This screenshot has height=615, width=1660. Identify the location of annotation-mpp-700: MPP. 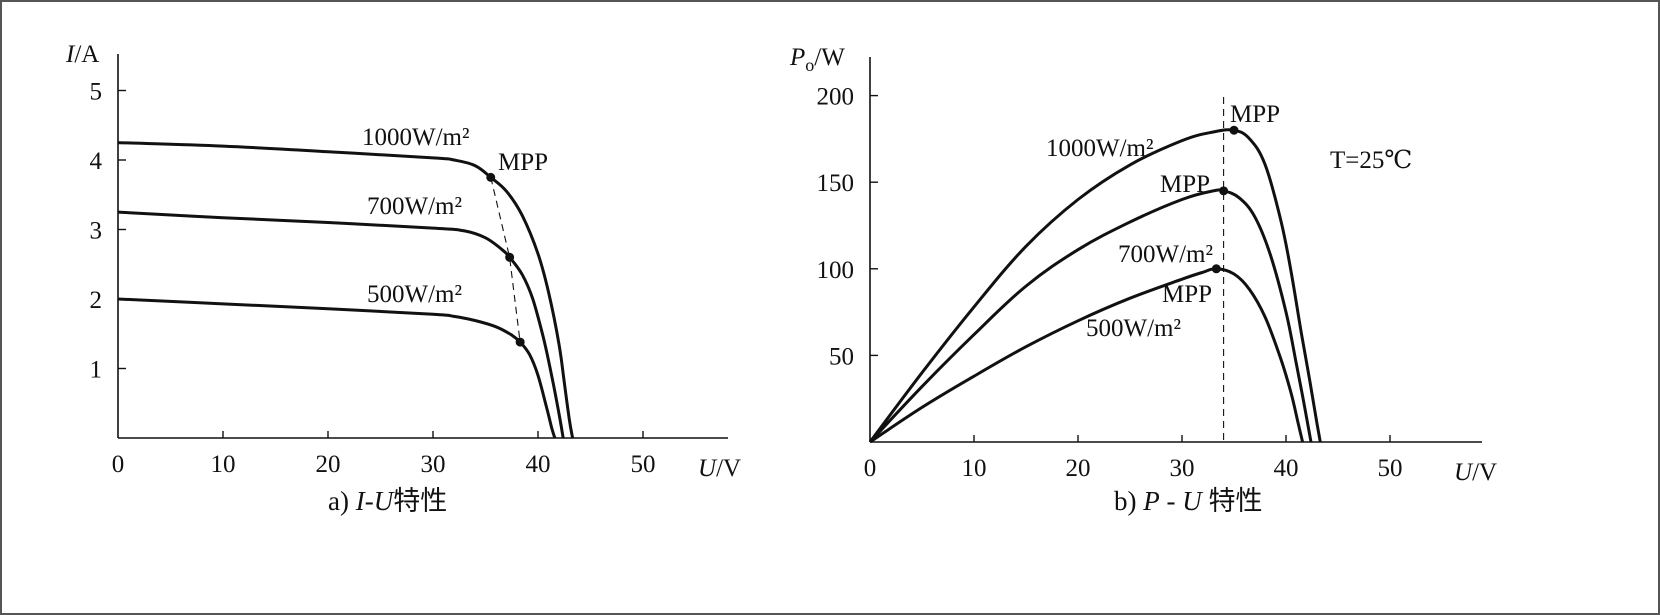
(1185, 184).